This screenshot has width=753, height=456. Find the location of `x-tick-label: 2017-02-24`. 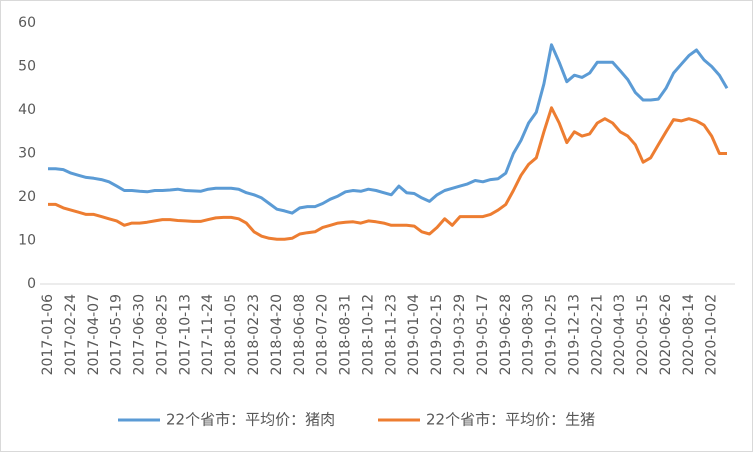

x-tick-label: 2017-02-24 is located at coordinates (71, 334).